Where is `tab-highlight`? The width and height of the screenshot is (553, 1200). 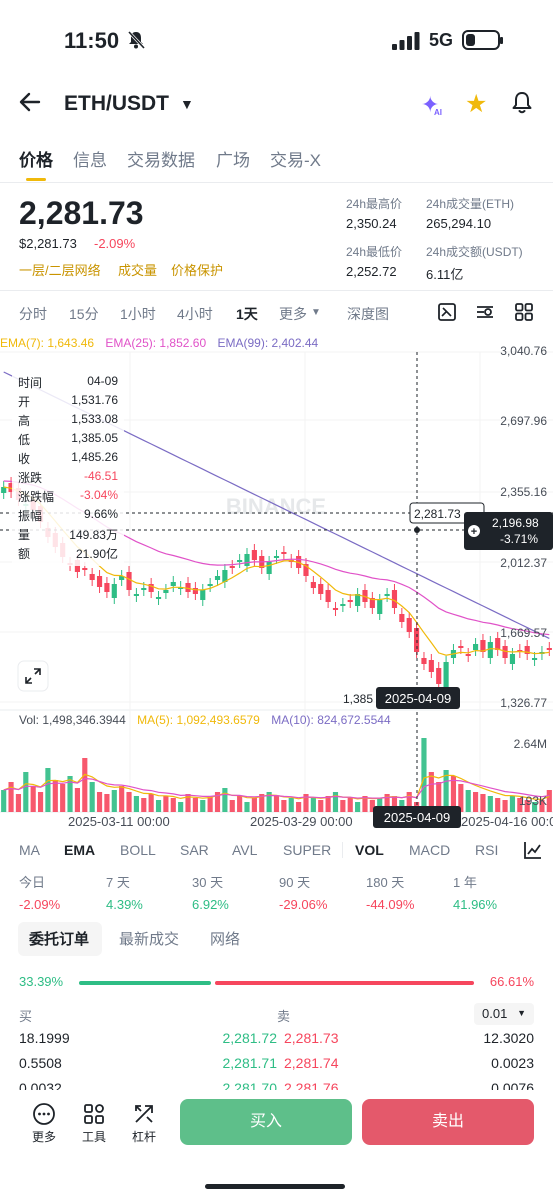
tab-highlight is located at coordinates (60, 939).